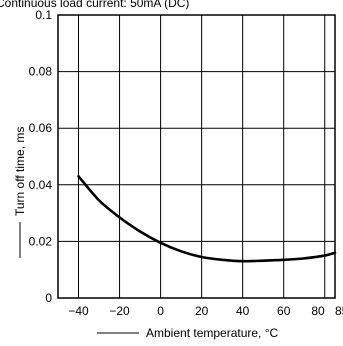  I want to click on x-tick-label: 80, so click(318, 311).